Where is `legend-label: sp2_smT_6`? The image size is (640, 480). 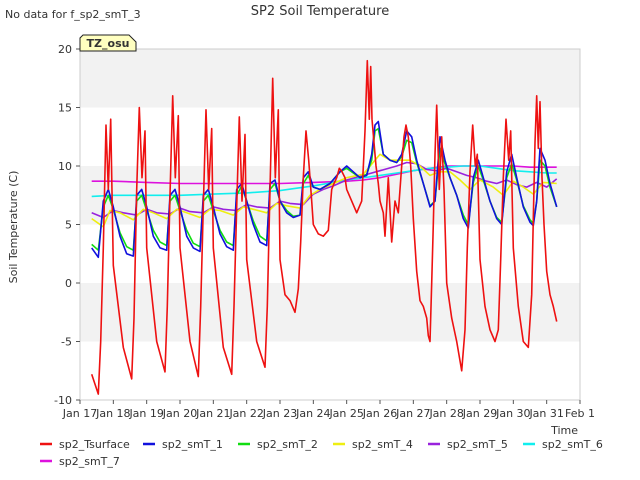
legend-label: sp2_smT_6 is located at coordinates (572, 444).